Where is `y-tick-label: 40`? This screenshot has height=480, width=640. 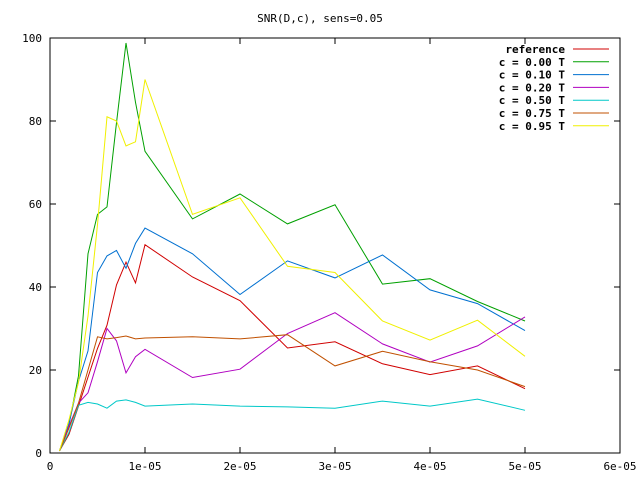
y-tick-label: 40 is located at coordinates (35, 287).